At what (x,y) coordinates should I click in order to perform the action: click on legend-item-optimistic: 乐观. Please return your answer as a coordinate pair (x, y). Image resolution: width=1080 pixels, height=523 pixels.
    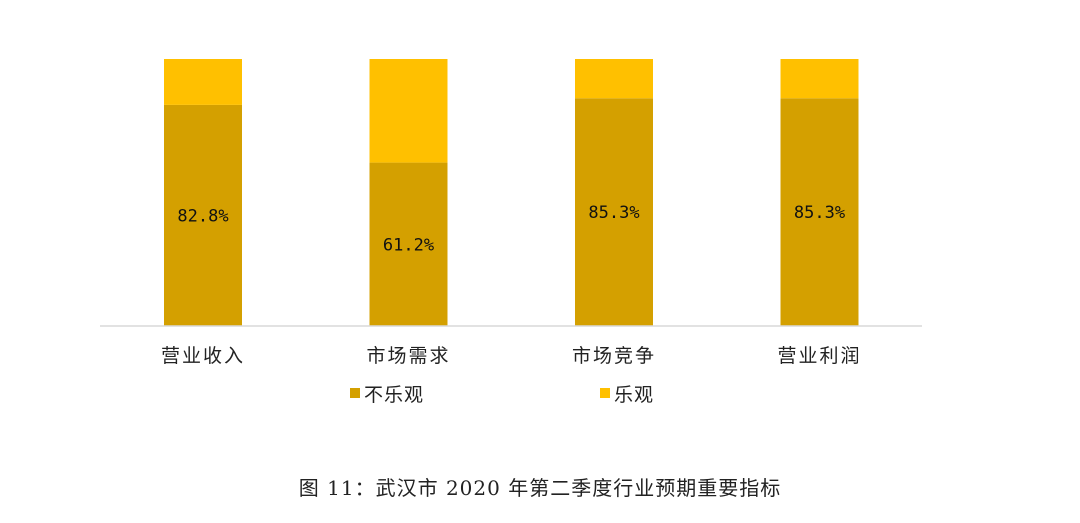
    Looking at the image, I should click on (627, 393).